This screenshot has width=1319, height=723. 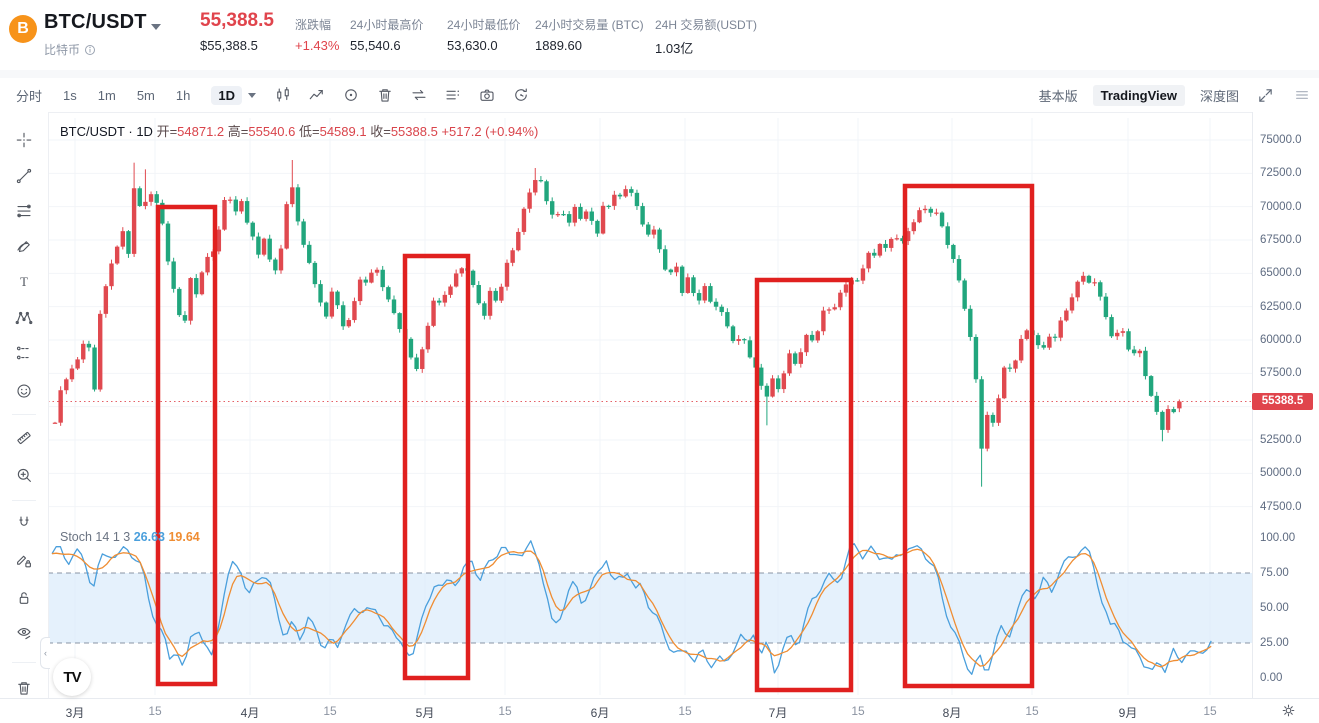 I want to click on time-axis: 3月 15 4月 15 5月 15 6月 15 7月 15 8月 15 9月 15, so click(x=659, y=710).